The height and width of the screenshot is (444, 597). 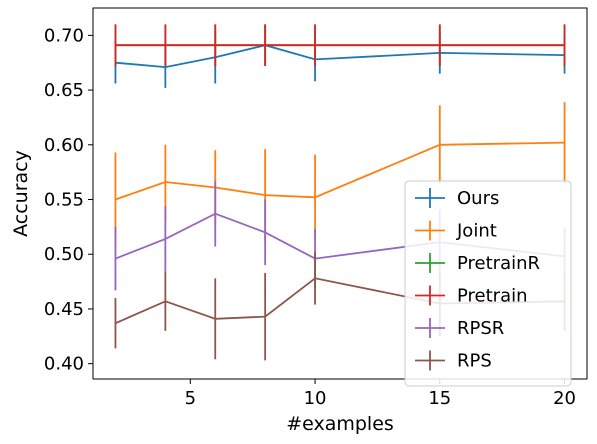 I want to click on series-ours, so click(x=340, y=56).